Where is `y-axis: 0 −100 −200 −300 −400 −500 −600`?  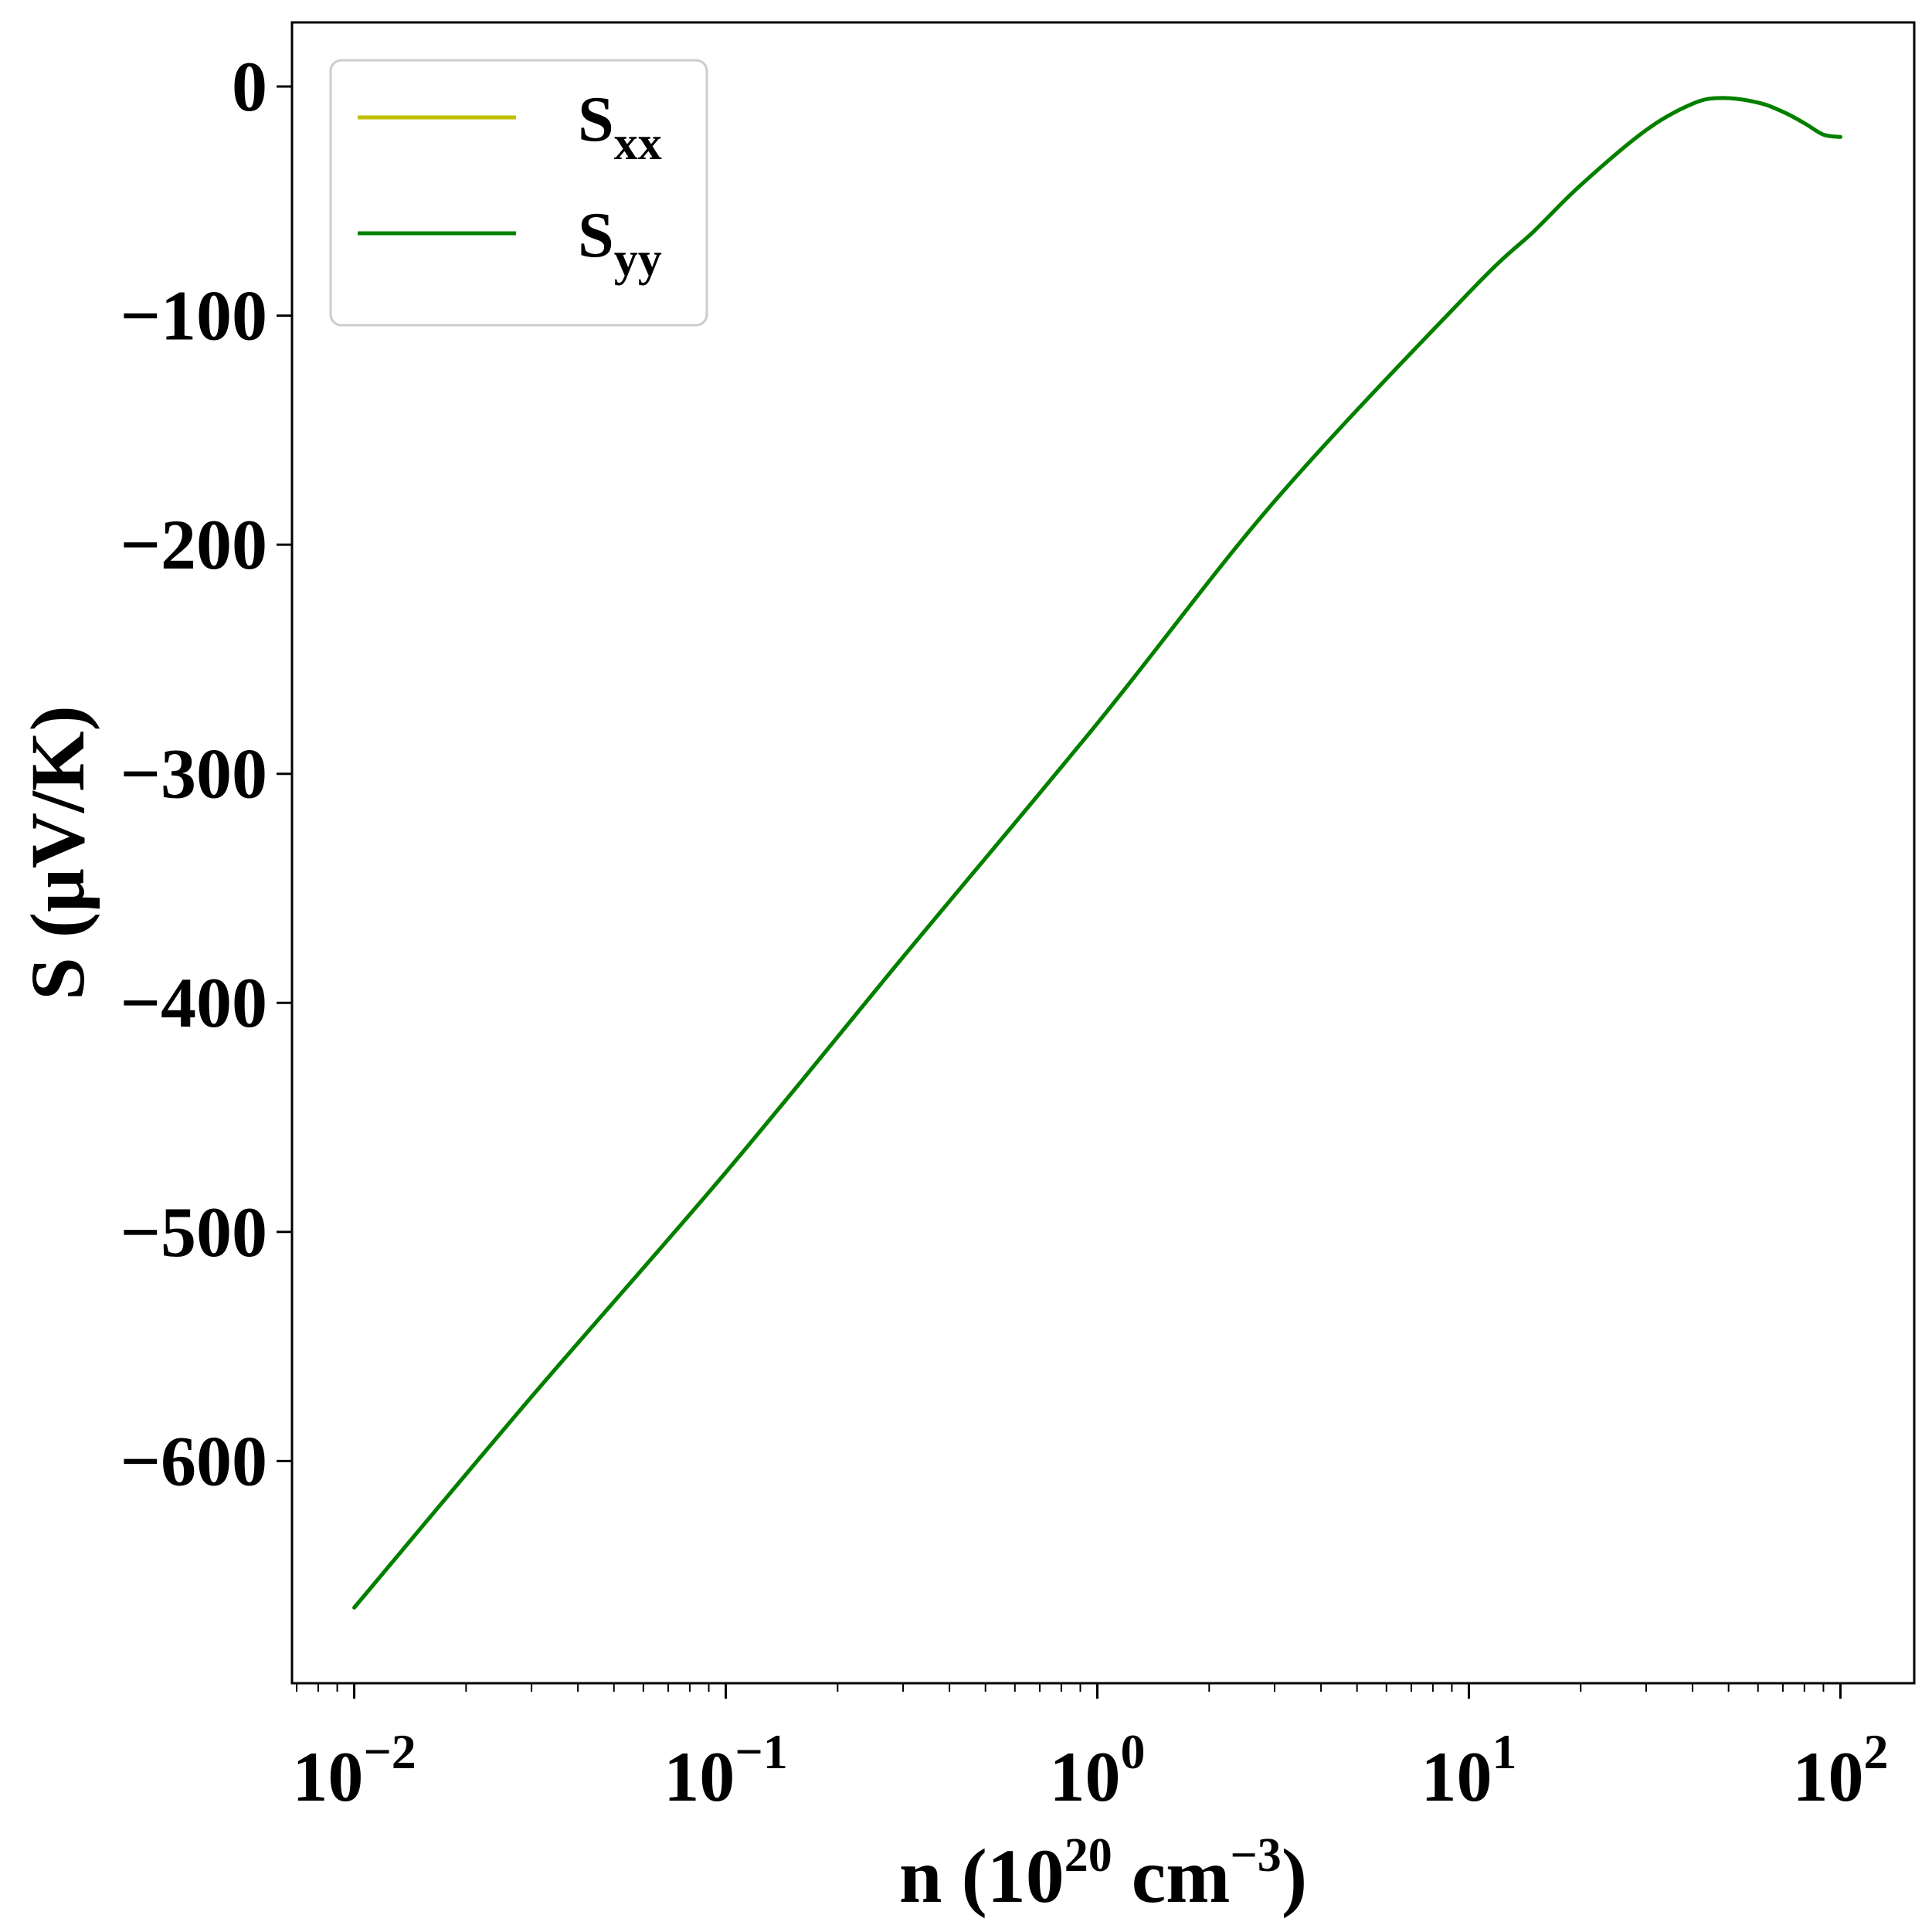 y-axis: 0 −100 −200 −300 −400 −500 −600 is located at coordinates (206, 773).